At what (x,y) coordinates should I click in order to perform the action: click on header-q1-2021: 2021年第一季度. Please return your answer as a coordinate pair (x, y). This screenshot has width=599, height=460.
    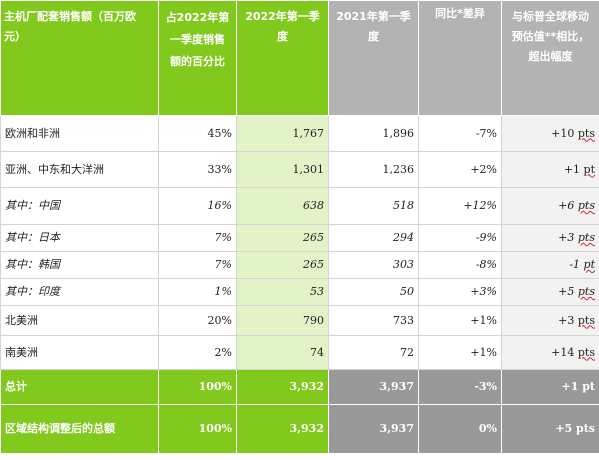
    Looking at the image, I should click on (373, 58).